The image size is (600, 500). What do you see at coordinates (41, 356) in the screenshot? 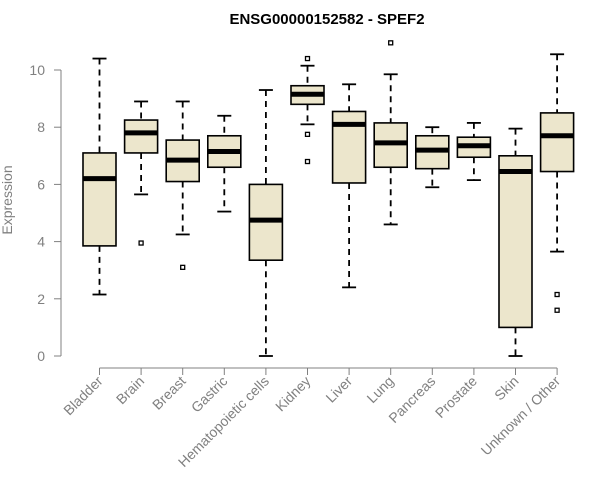
I see `y-tick-label: 0` at bounding box center [41, 356].